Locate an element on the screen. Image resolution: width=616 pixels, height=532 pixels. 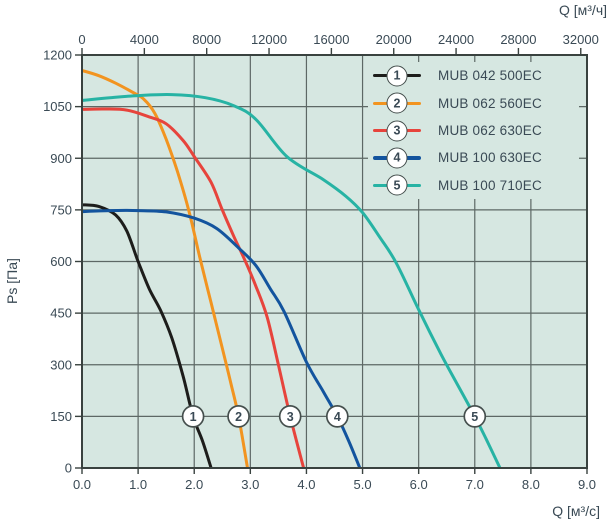
legend-marker-number: 4 is located at coordinates (397, 157).